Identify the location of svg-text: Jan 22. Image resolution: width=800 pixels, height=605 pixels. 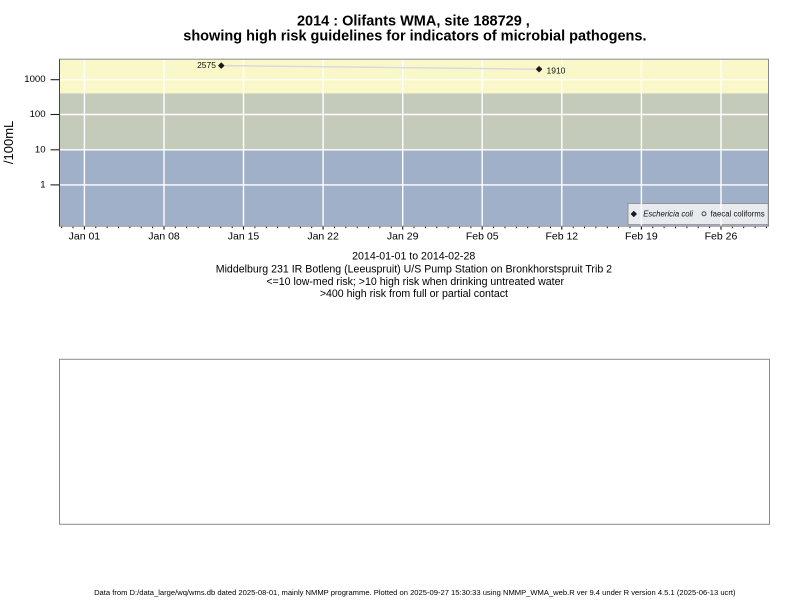
(323, 237).